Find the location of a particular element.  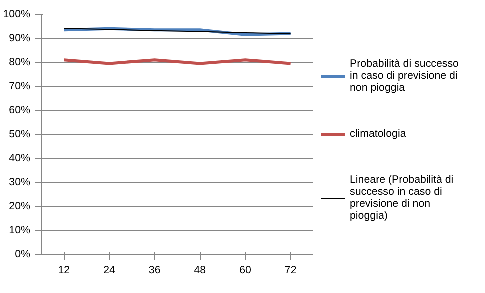

x-tick-label: 72 is located at coordinates (290, 270).